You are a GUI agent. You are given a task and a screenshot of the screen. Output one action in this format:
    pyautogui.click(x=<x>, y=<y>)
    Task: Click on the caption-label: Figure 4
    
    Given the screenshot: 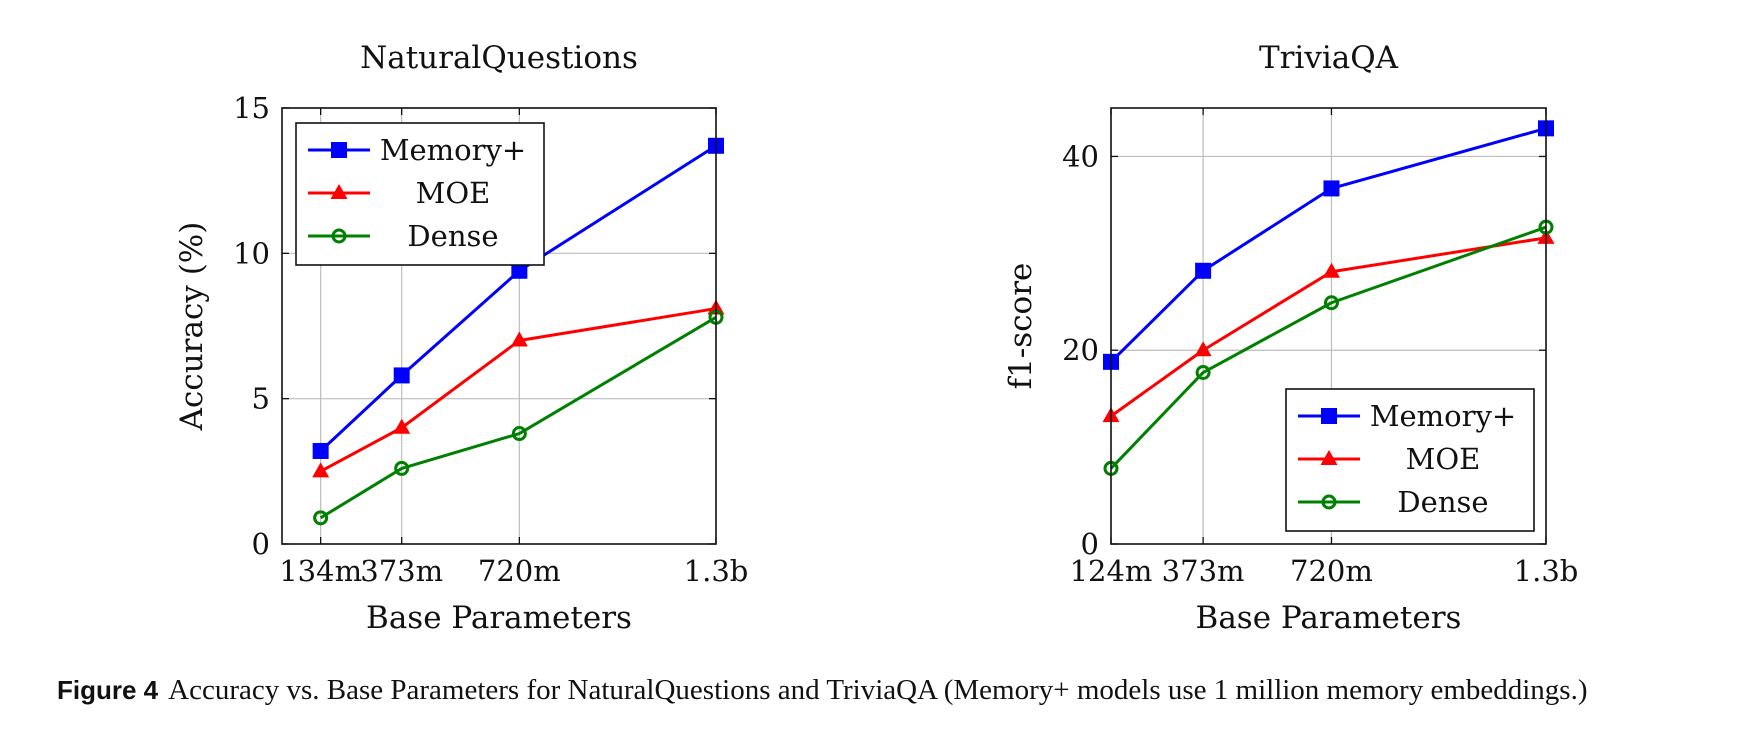 What is the action you would take?
    pyautogui.click(x=108, y=690)
    